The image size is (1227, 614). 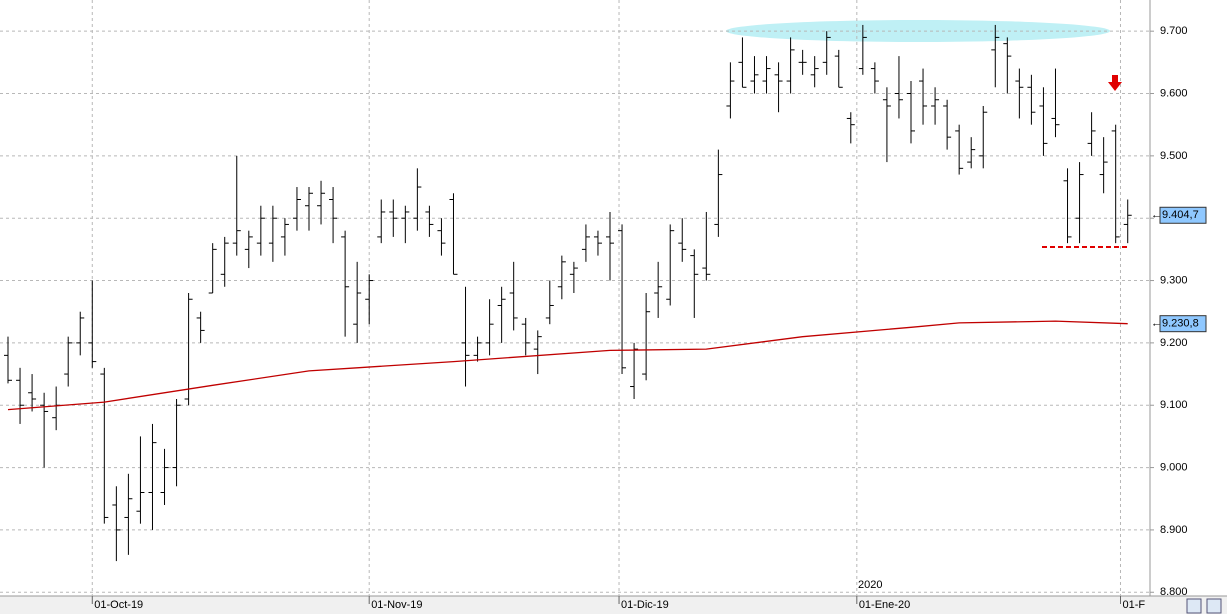 I want to click on icon-button, so click(x=1194, y=606).